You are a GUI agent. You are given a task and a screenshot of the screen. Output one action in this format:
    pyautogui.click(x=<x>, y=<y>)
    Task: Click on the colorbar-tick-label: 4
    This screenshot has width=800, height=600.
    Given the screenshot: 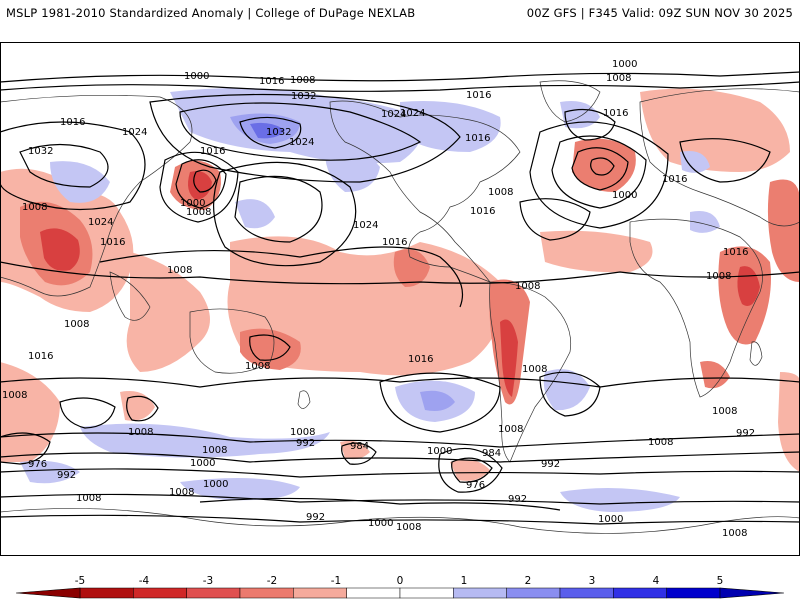 What is the action you would take?
    pyautogui.click(x=656, y=581)
    